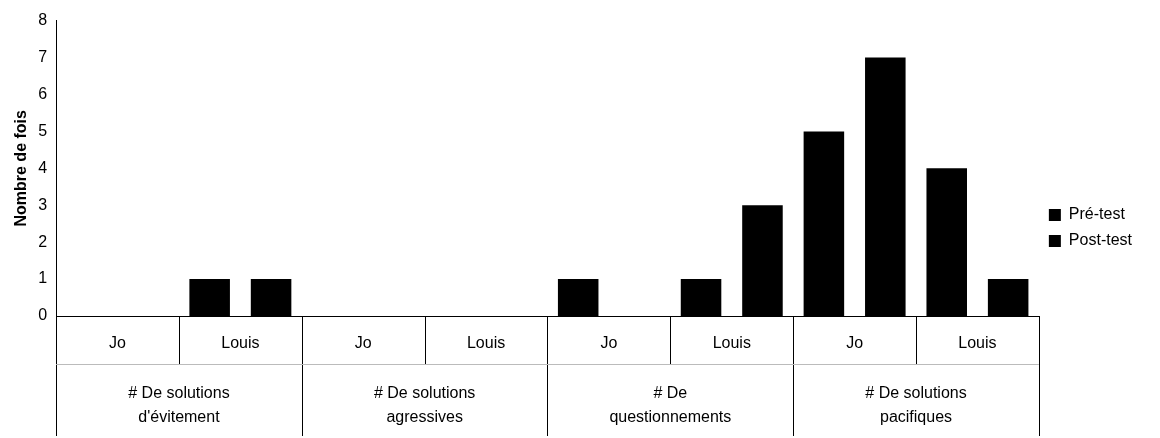  Describe the element at coordinates (1097, 214) in the screenshot. I see `legend-label: Pré-test` at that location.